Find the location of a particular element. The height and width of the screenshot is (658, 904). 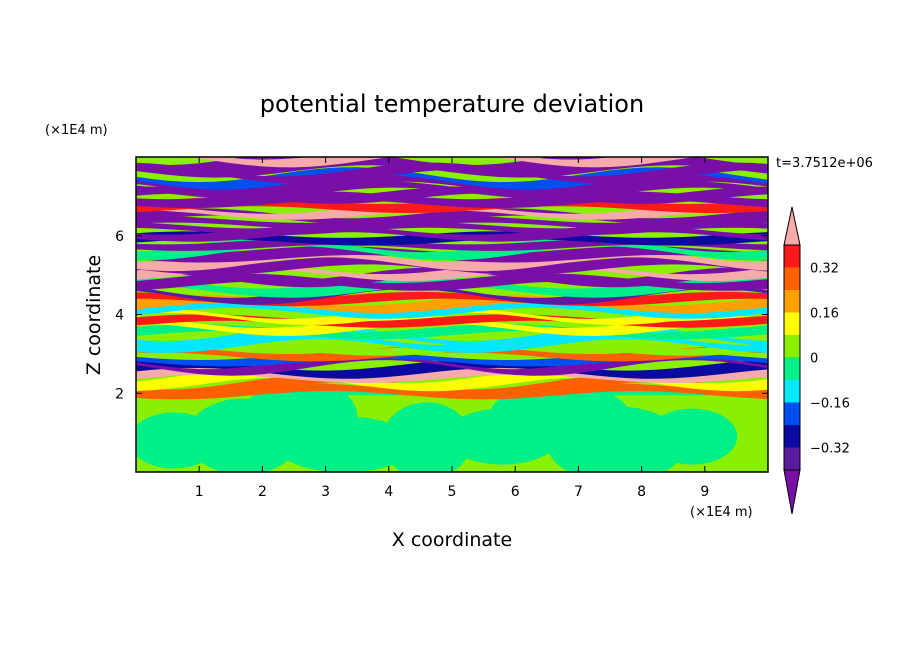

x-tick-label: 8 is located at coordinates (641, 492).